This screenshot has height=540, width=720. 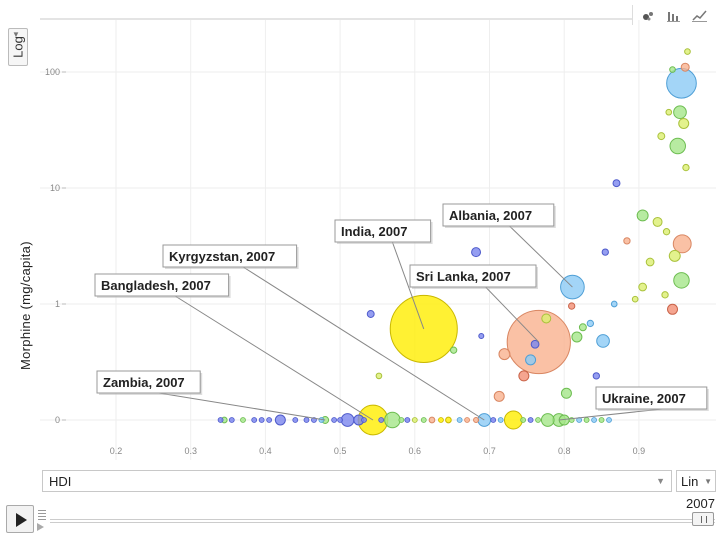 What do you see at coordinates (357, 481) in the screenshot?
I see `x-axis-selector: HDI ▼` at bounding box center [357, 481].